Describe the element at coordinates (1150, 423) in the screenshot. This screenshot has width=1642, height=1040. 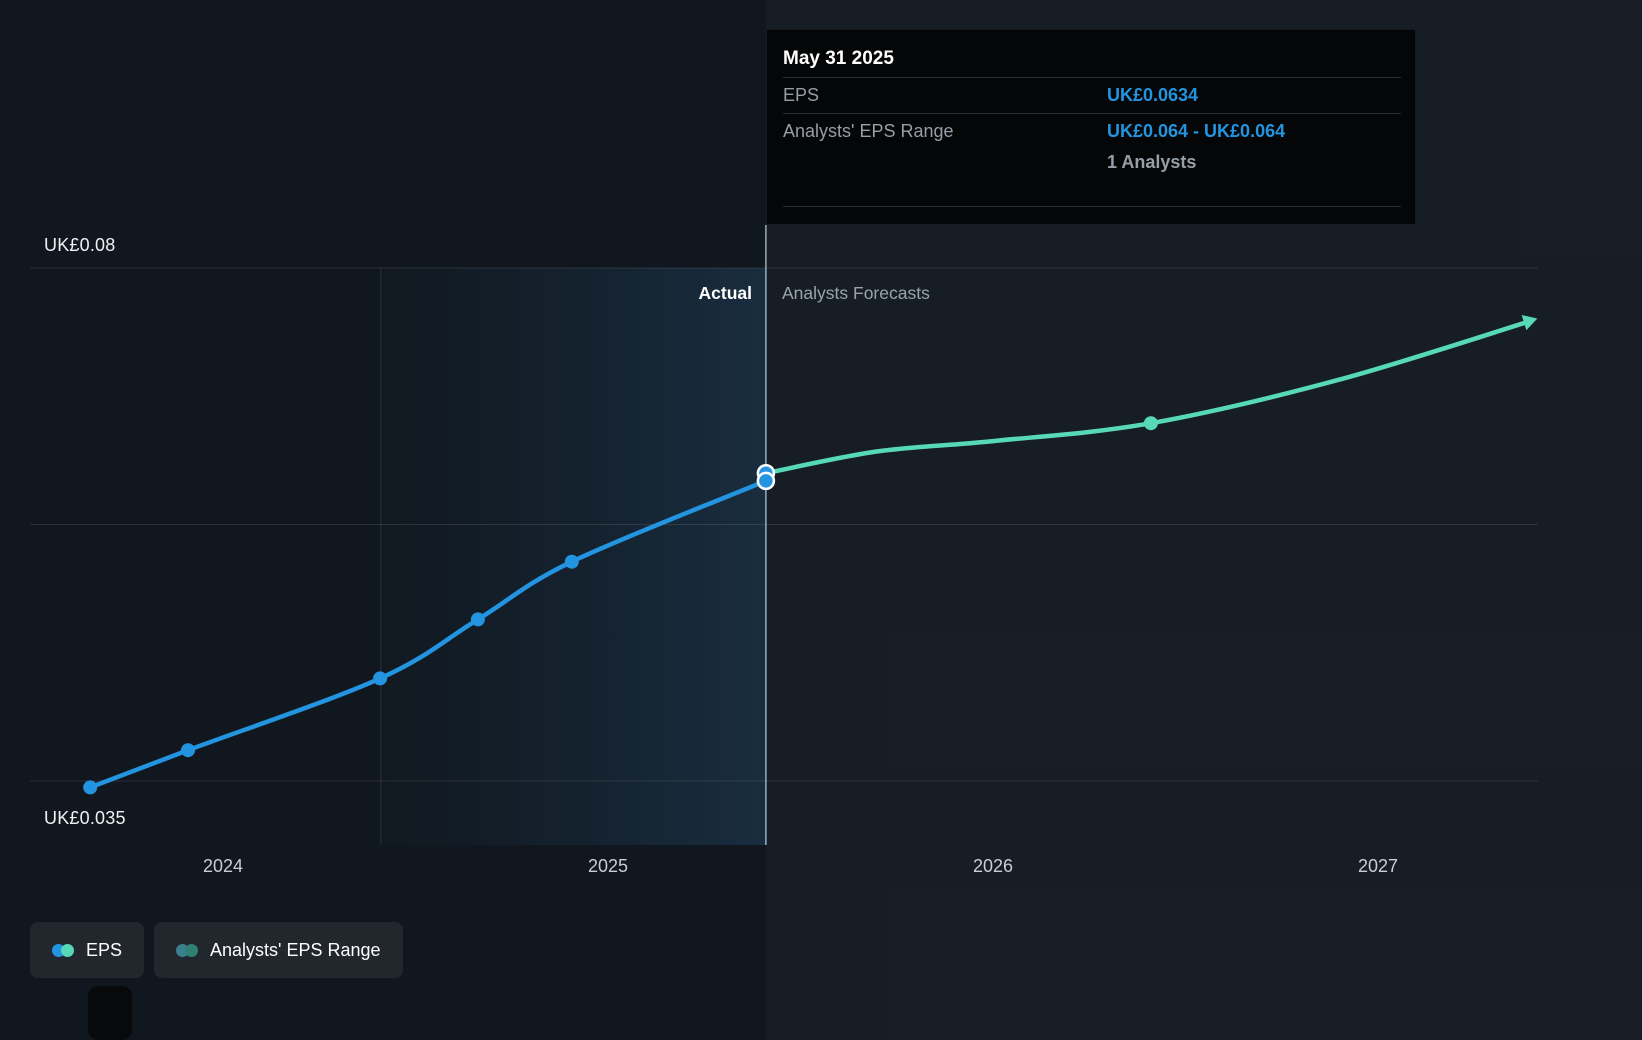
I see `eps-forecast-point` at that location.